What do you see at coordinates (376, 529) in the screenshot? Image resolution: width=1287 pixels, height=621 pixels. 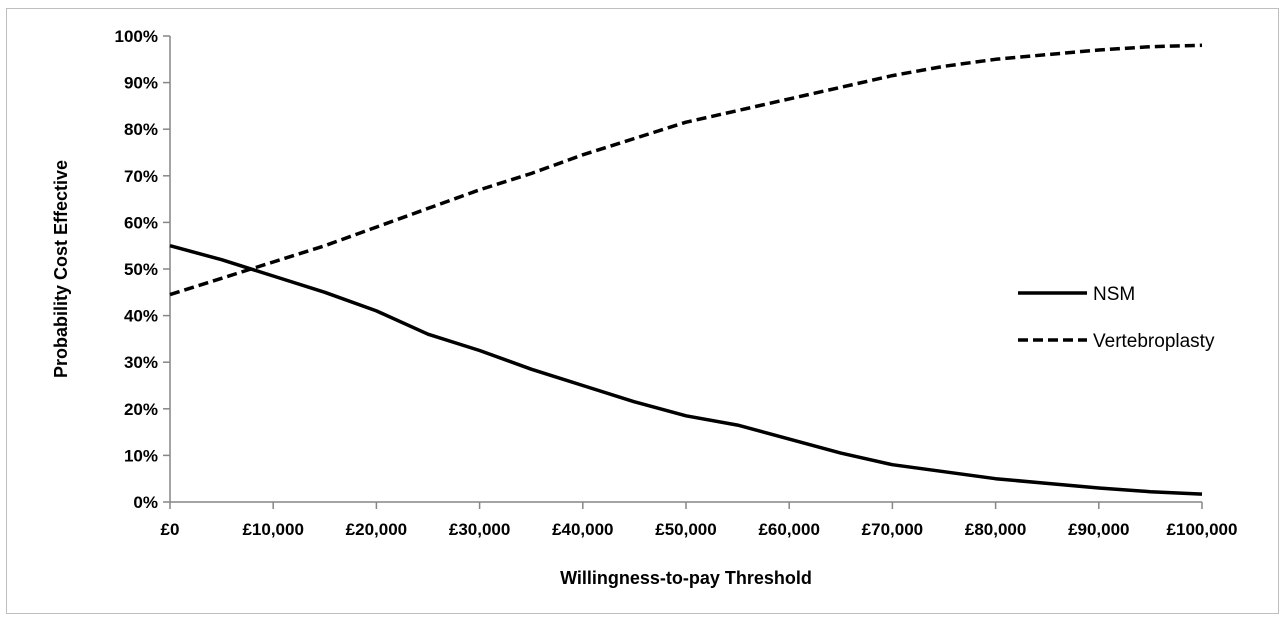 I see `x-tick-label: £20,000` at bounding box center [376, 529].